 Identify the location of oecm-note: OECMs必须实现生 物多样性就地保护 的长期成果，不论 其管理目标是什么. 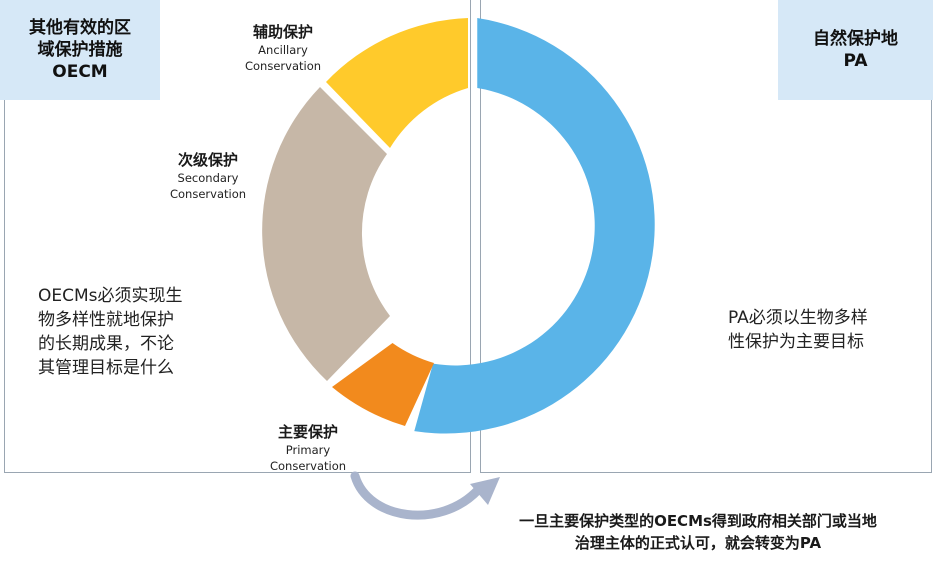
(110, 332).